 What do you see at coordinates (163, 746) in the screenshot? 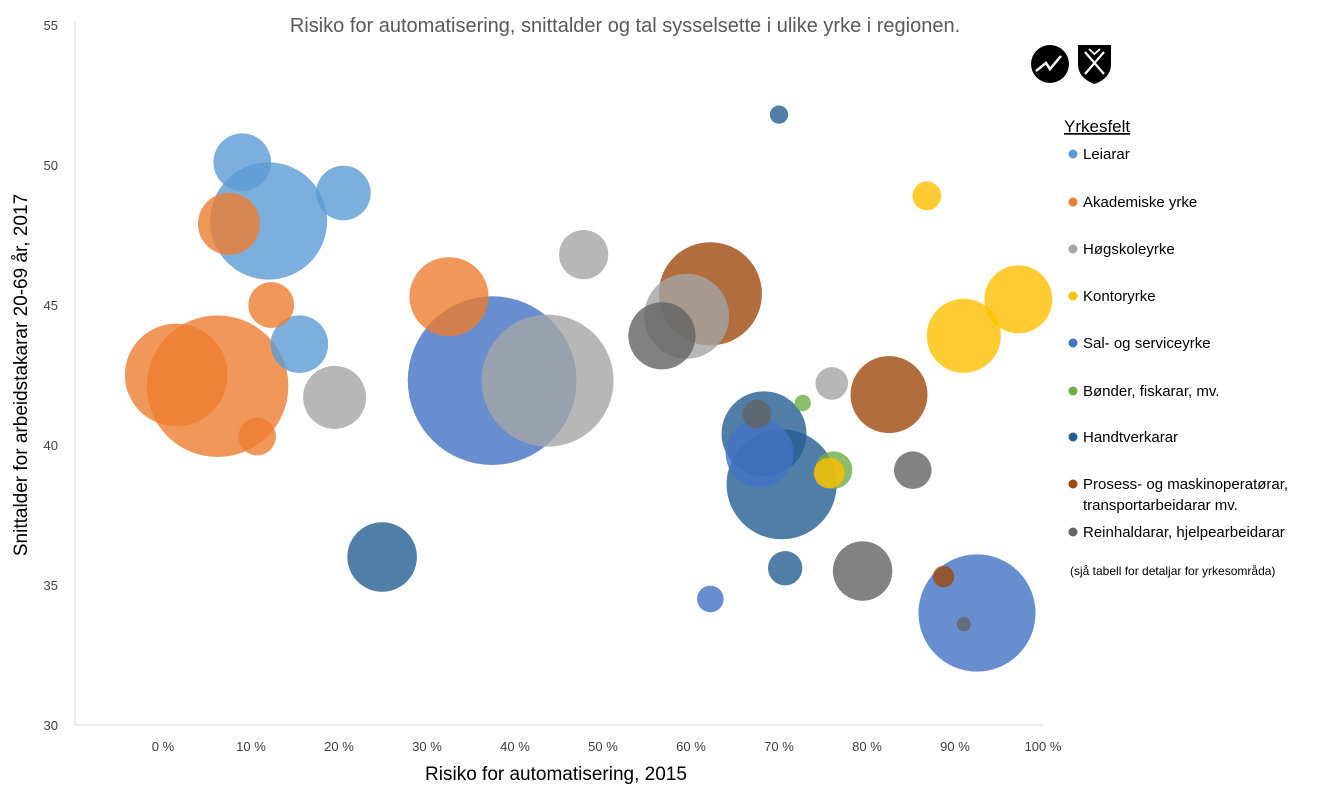
I see `x-tick-label: 0 %` at bounding box center [163, 746].